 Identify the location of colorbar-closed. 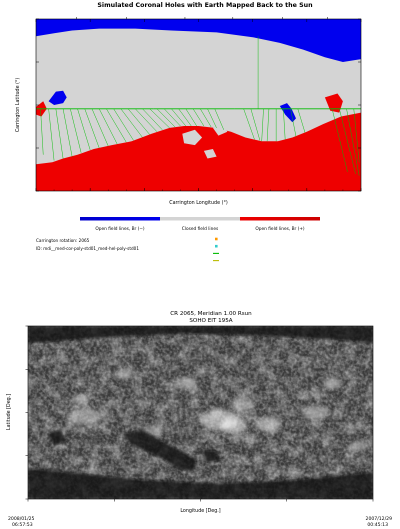
(200, 219).